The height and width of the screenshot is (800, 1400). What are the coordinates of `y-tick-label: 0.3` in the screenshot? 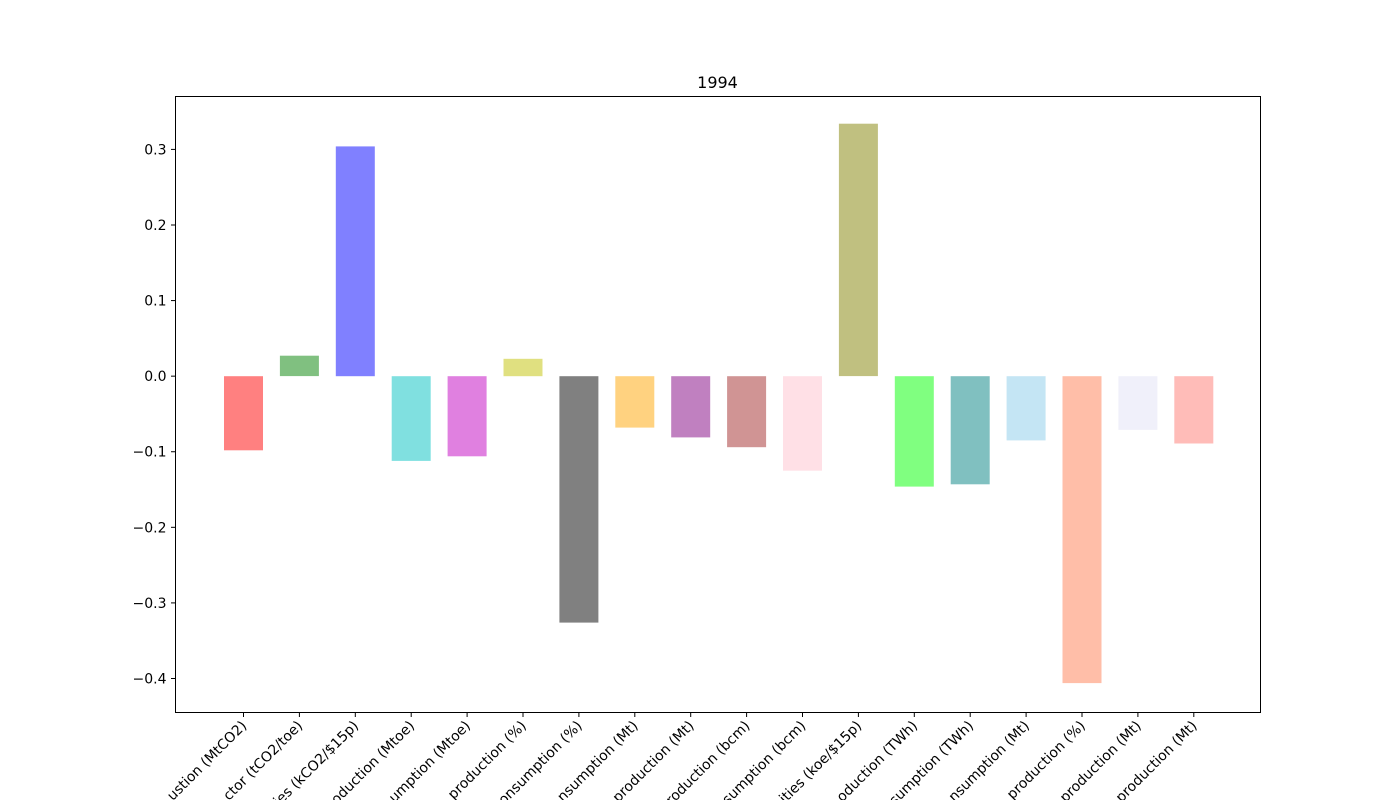 It's located at (155, 150).